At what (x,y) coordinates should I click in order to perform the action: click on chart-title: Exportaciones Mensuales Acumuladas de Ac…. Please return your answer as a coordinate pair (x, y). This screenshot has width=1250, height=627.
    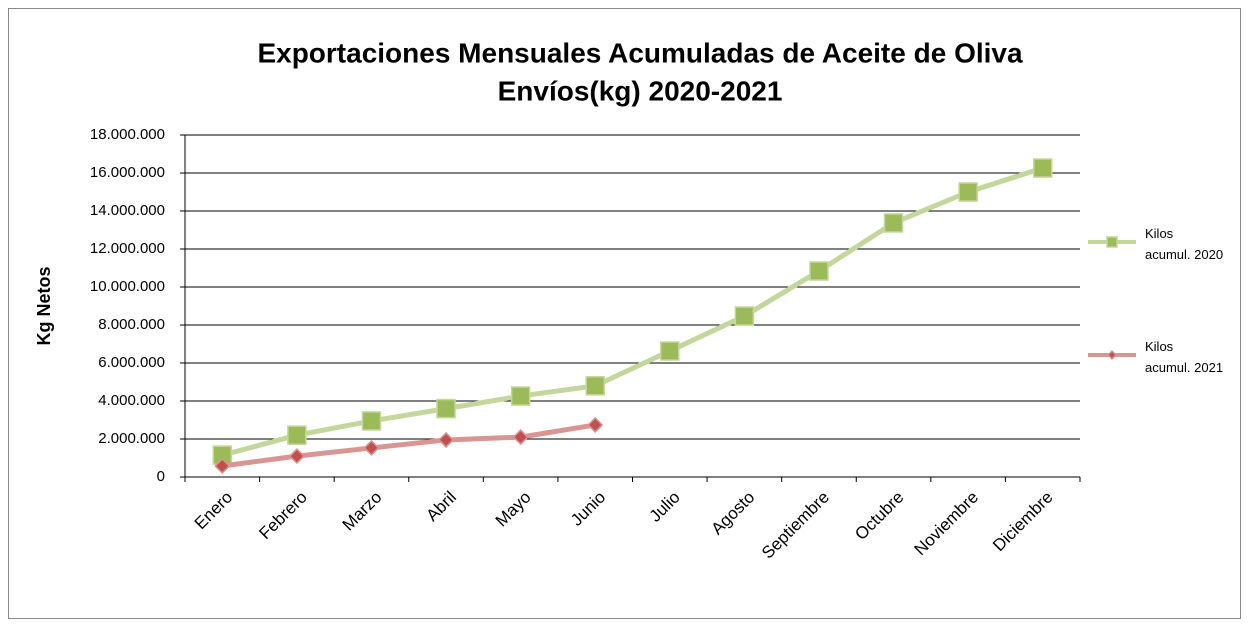
    Looking at the image, I should click on (640, 52).